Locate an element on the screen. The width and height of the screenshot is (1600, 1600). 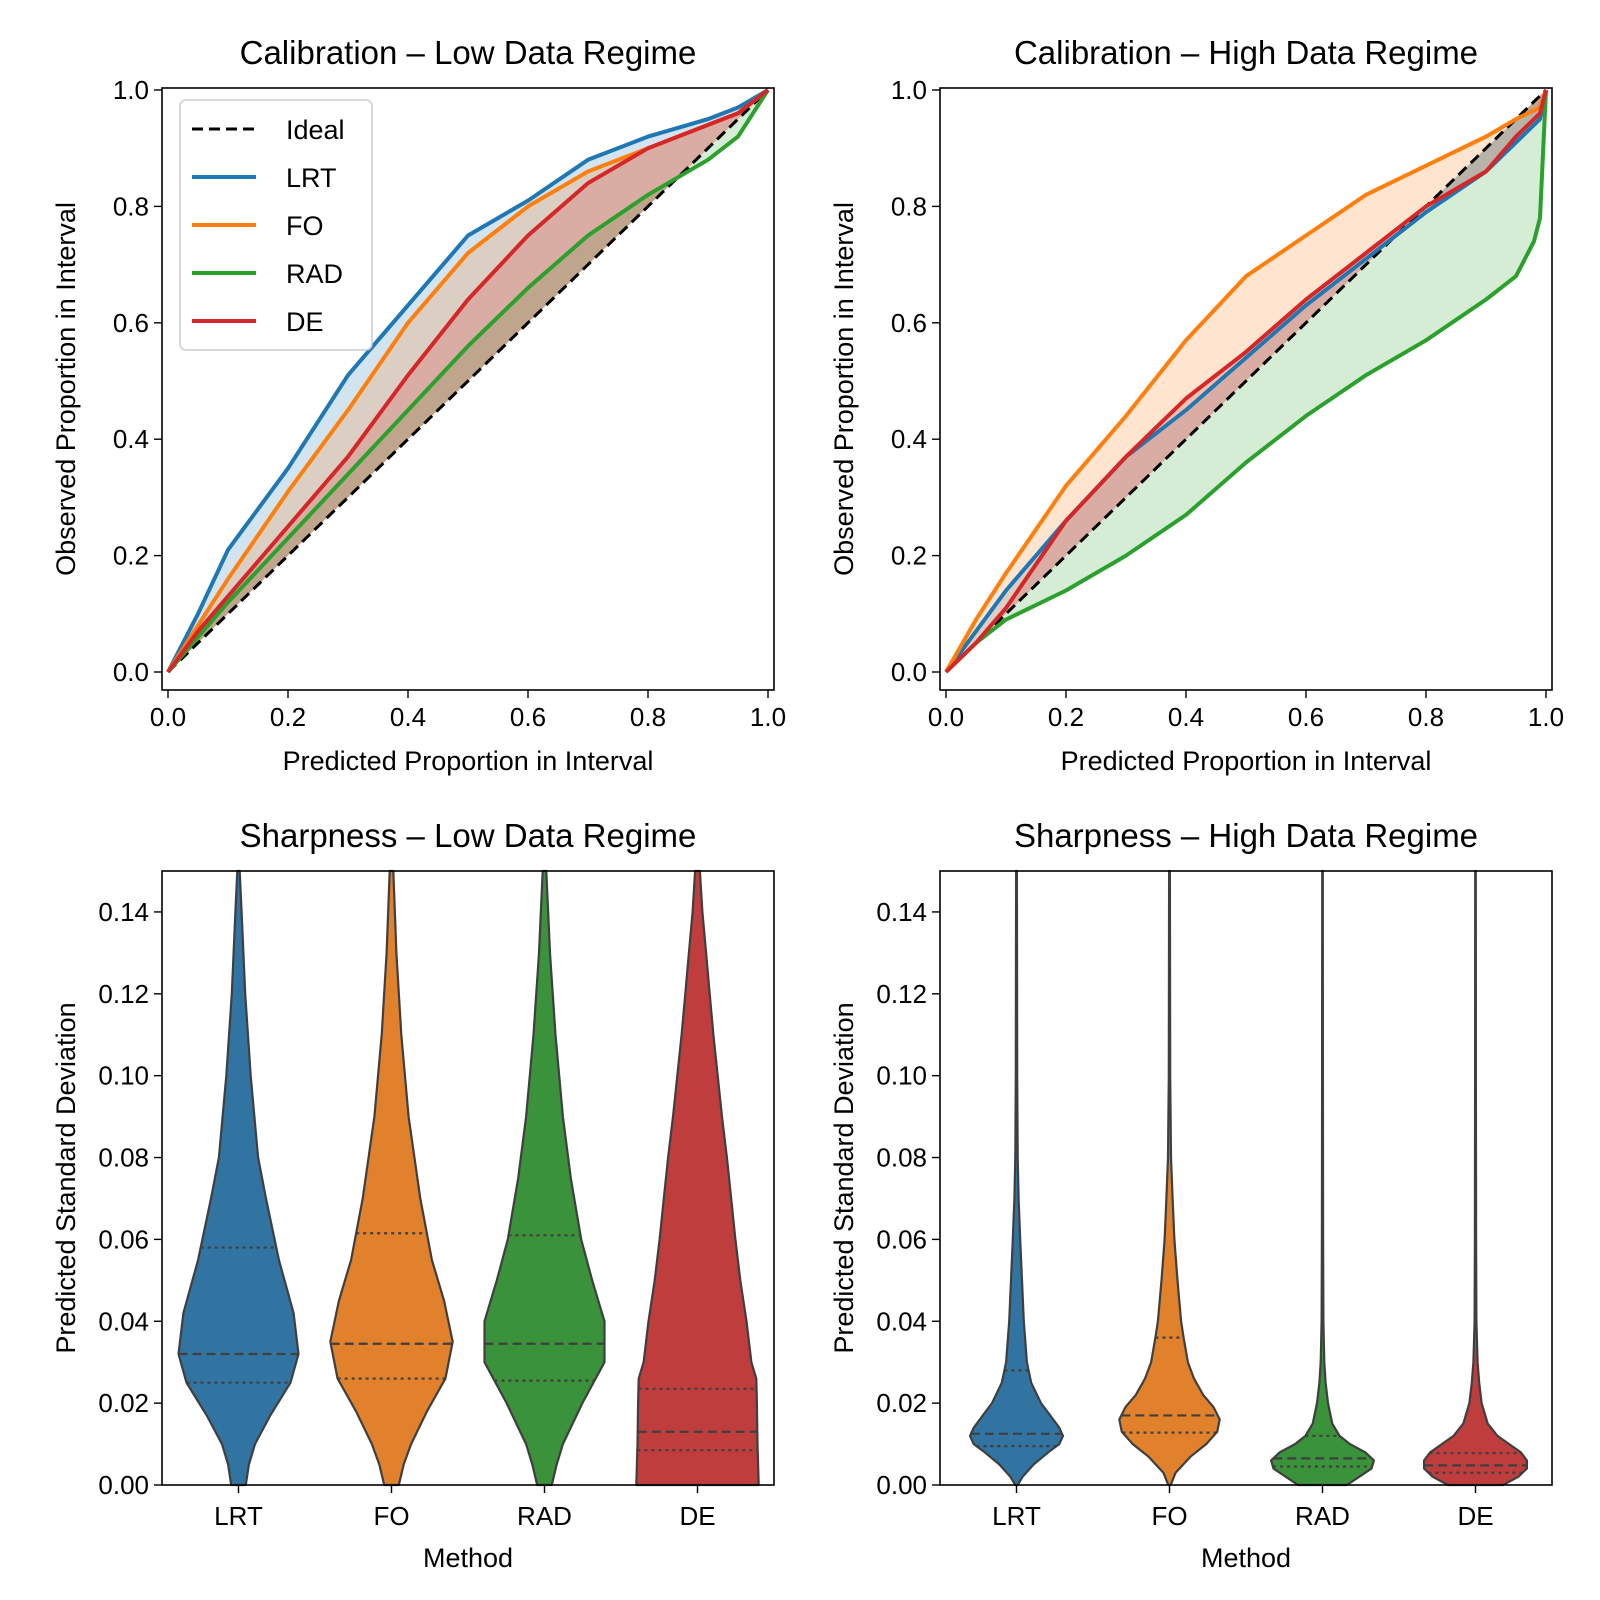
series-line-fo is located at coordinates (1246, 381).